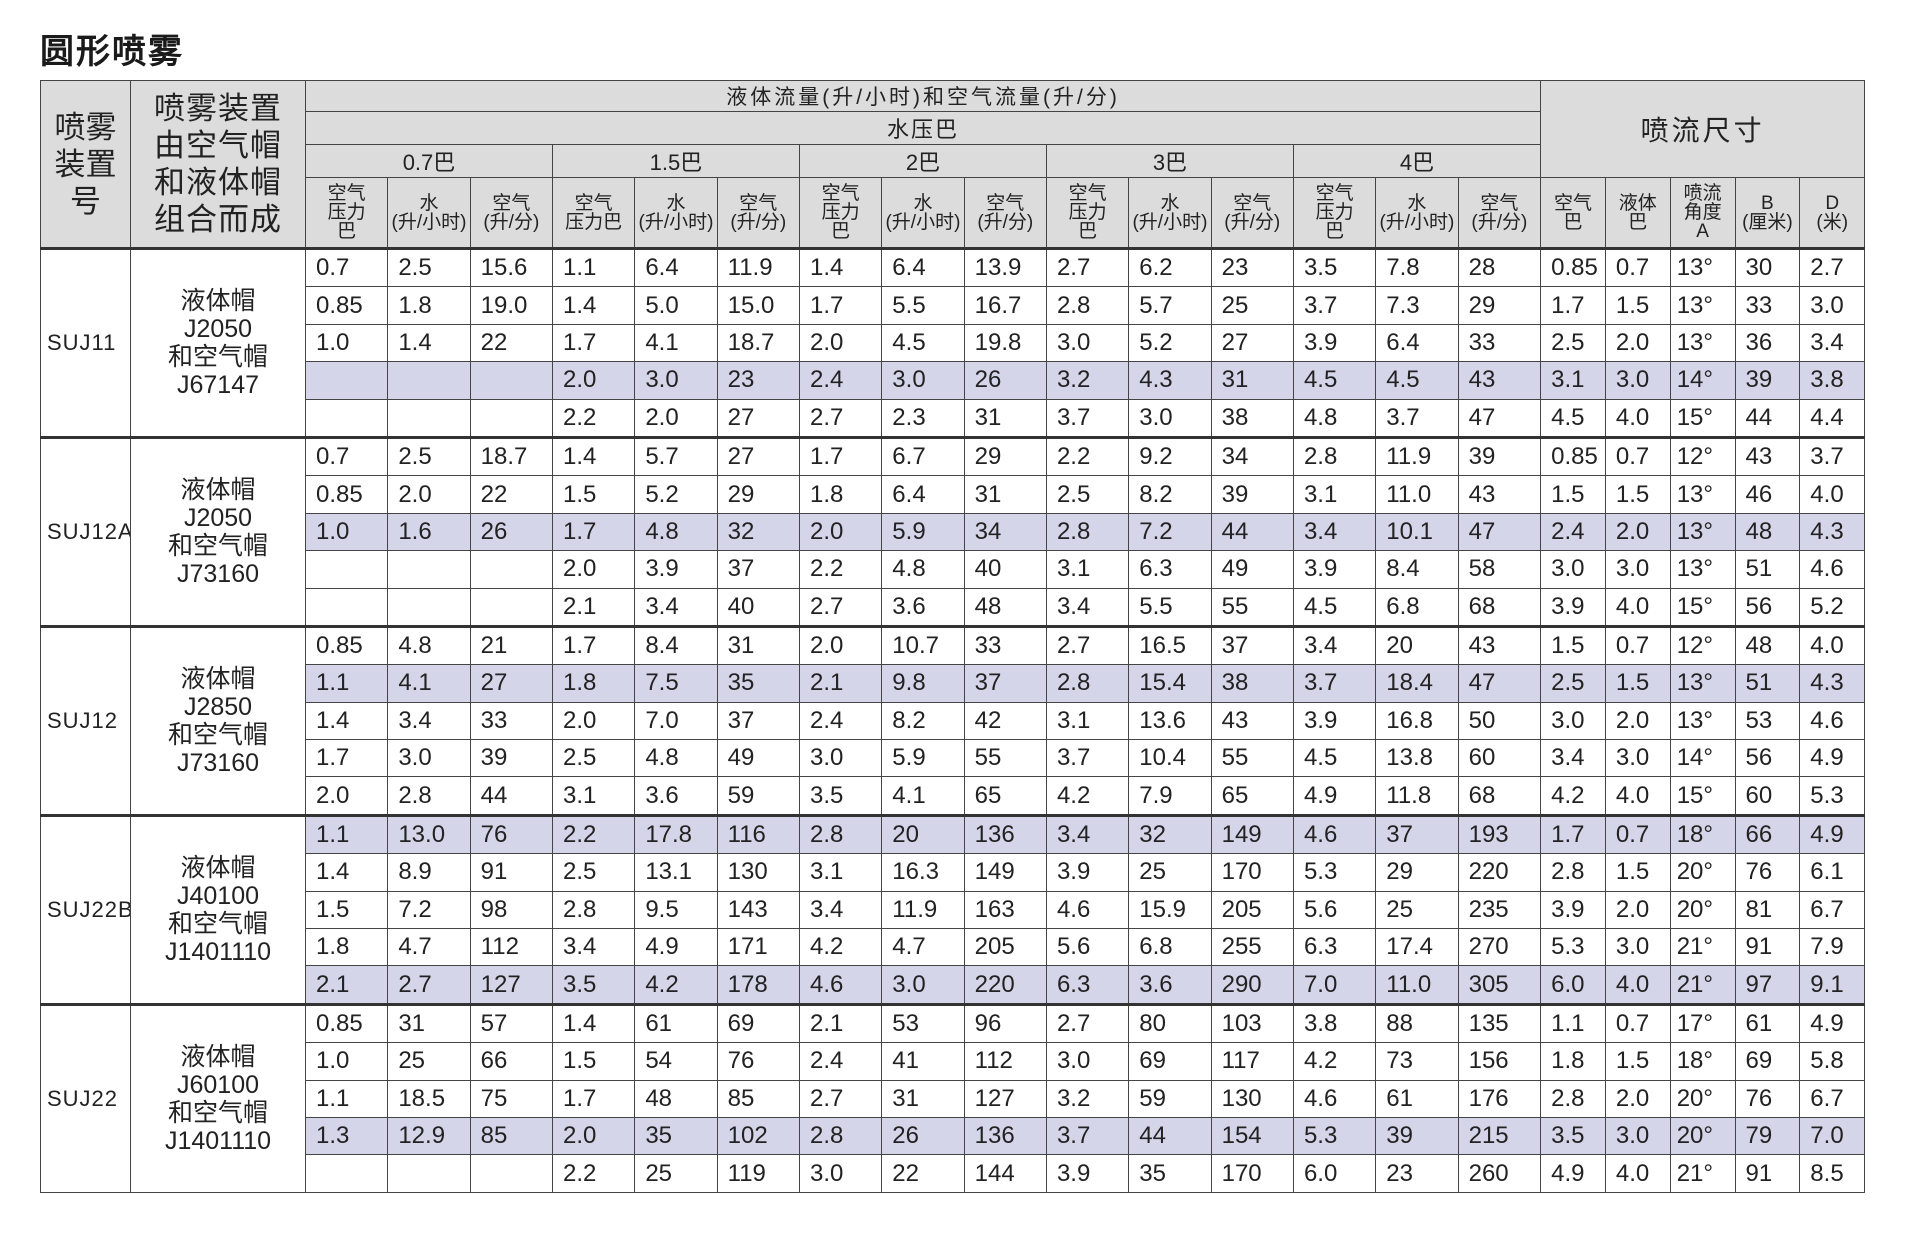  What do you see at coordinates (1499, 645) in the screenshot?
I see `table-cell: 43` at bounding box center [1499, 645].